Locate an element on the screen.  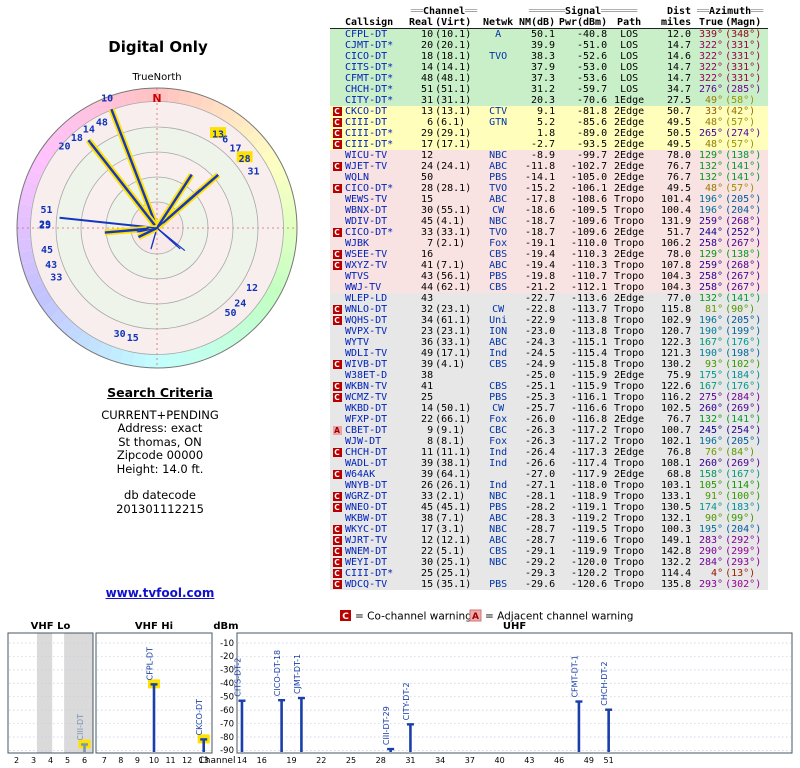
virtual-channel: (24.1) is located at coordinates (453, 166).